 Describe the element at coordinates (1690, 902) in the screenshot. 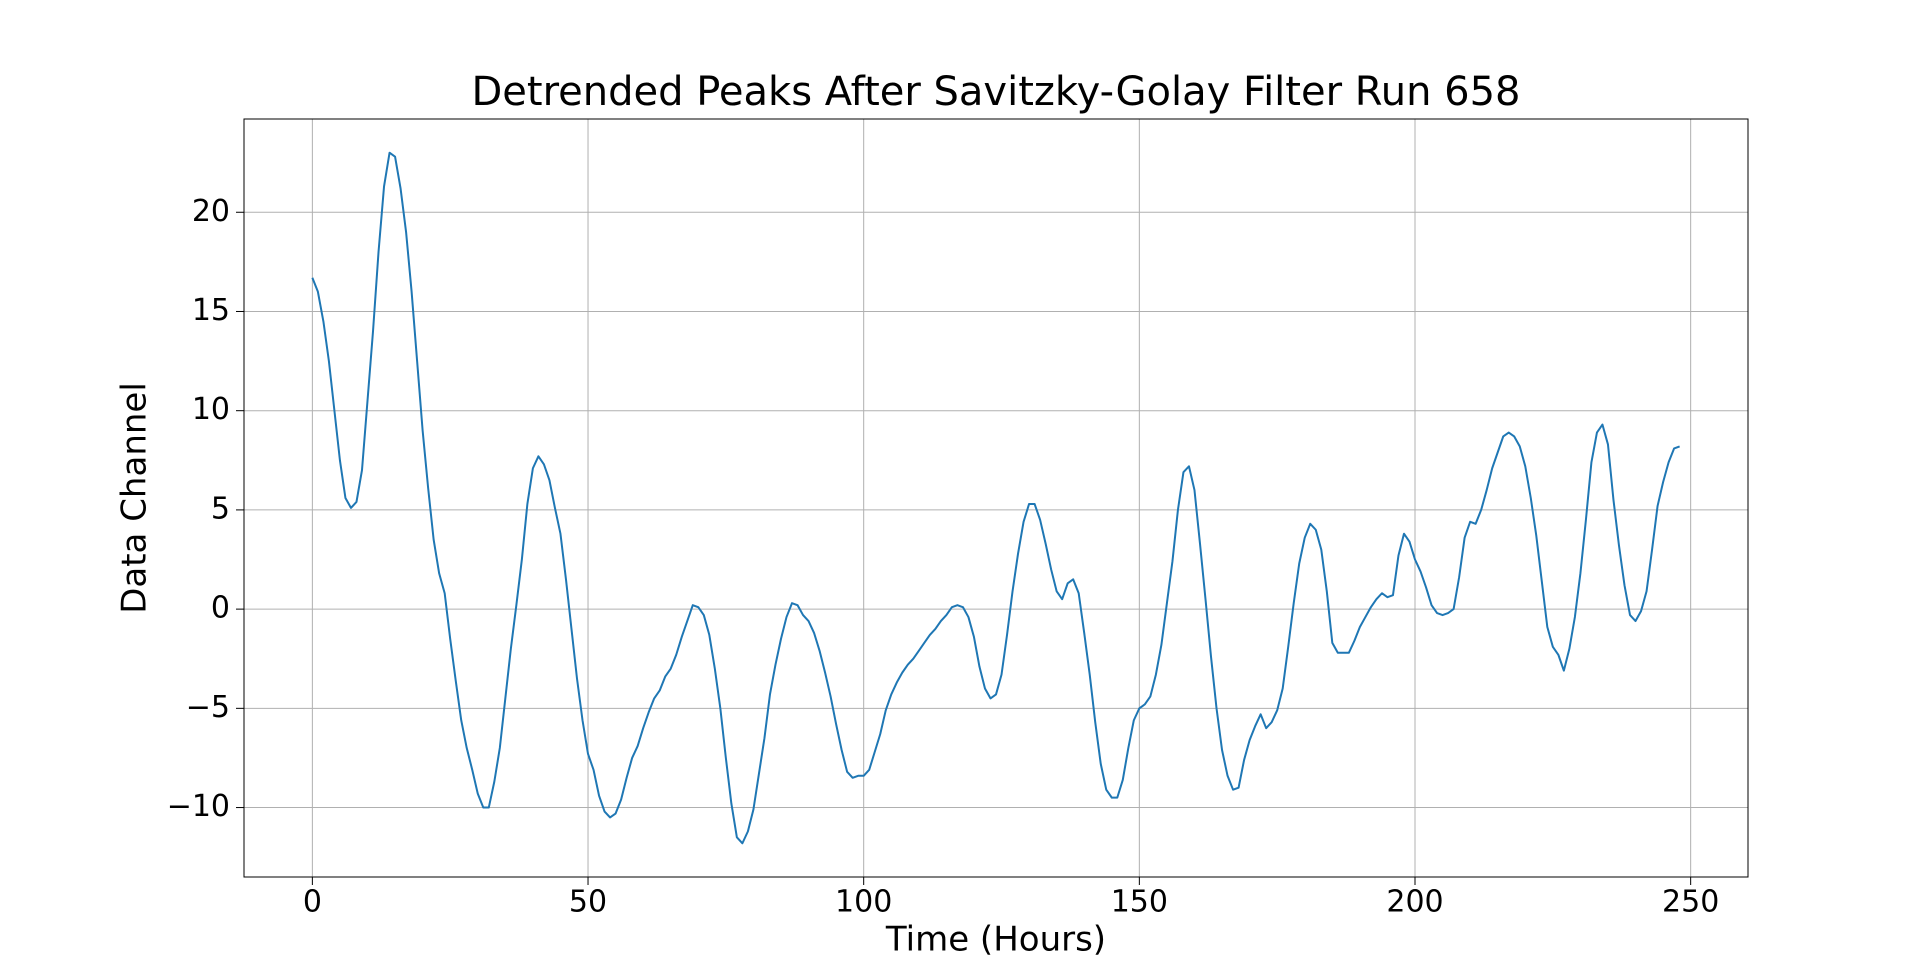

I see `x-tick-label: 250` at that location.